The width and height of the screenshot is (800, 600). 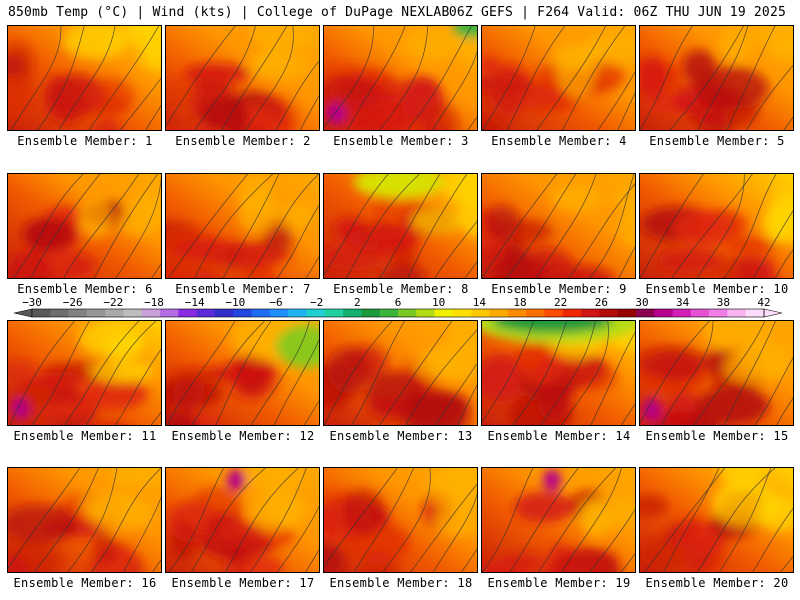 I want to click on colorbar-min-arrow, so click(x=23, y=313).